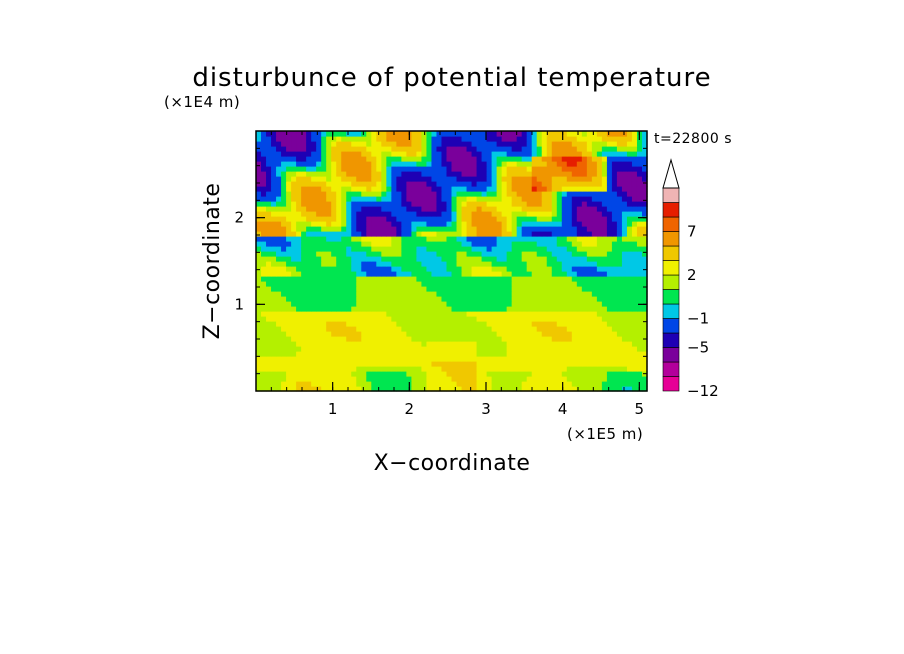 The image size is (904, 654). Describe the element at coordinates (563, 409) in the screenshot. I see `x-tick-label: 4` at that location.